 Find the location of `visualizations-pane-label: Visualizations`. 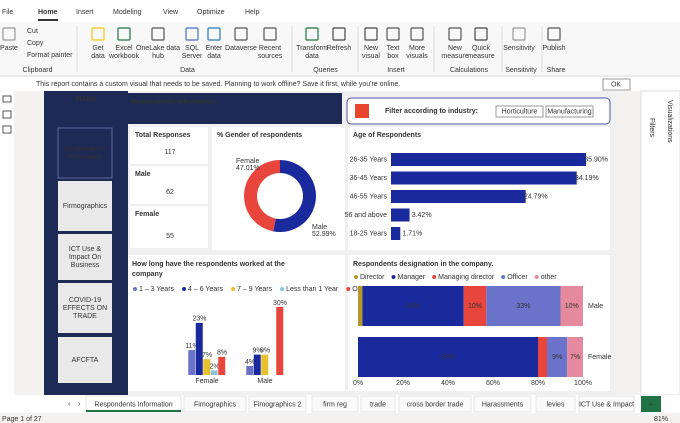

visualizations-pane-label: Visualizations is located at coordinates (669, 121).